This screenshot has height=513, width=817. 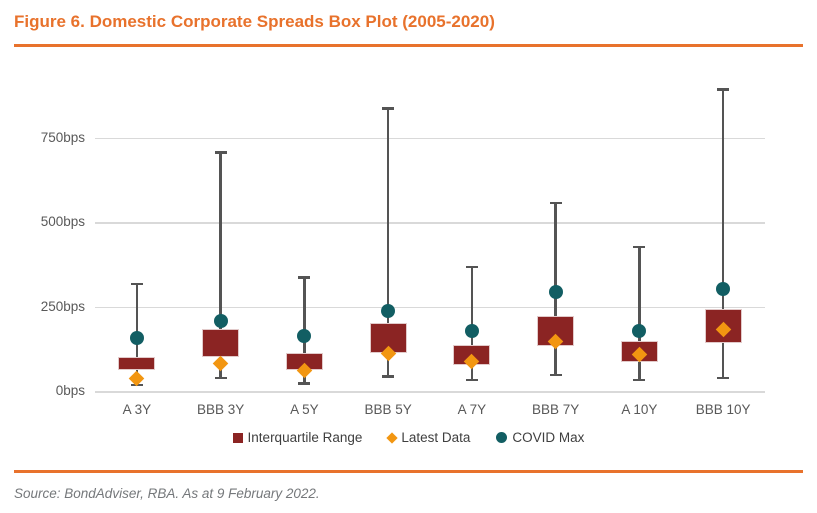 I want to click on diamond-marker-icon, so click(x=392, y=437).